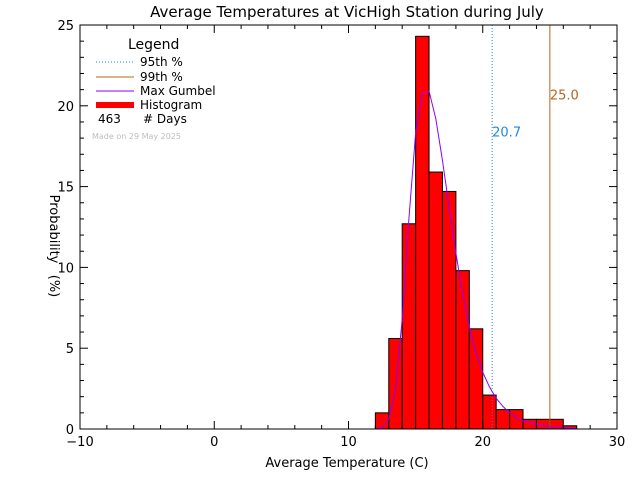 The image size is (640, 485). I want to click on legend-label-histogram: Histogram, so click(171, 105).